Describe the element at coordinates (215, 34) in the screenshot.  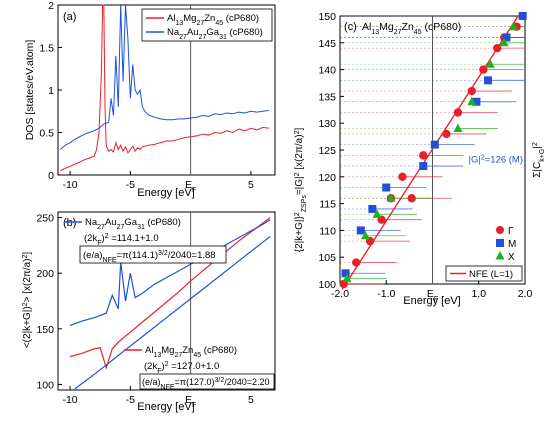
I see `a-legend-label: Na27Au27Ga31 (cP680)` at that location.